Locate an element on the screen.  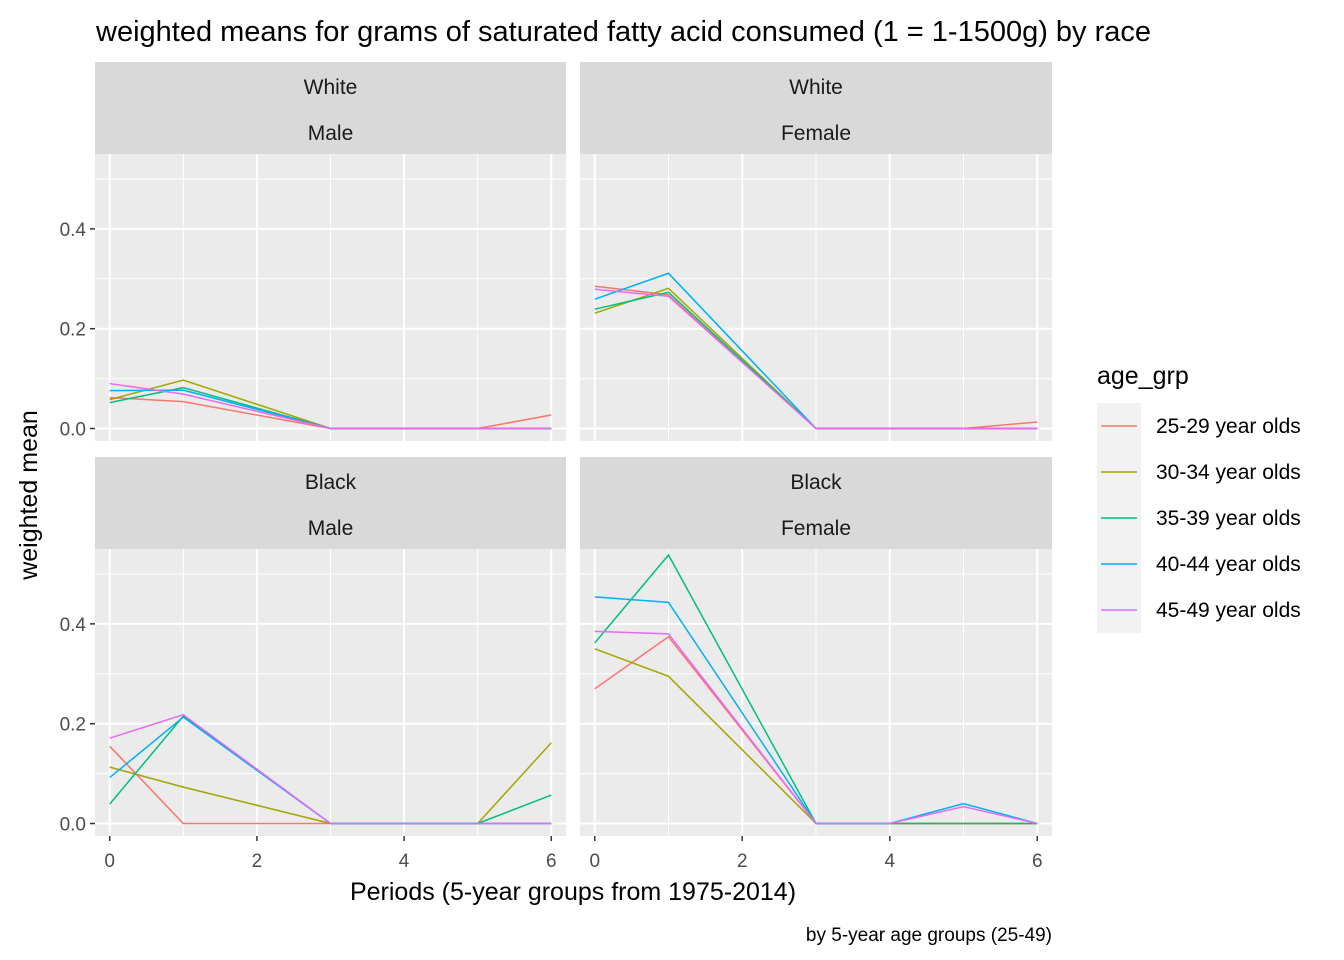
legend-label: 25-29 year olds is located at coordinates (1228, 426).